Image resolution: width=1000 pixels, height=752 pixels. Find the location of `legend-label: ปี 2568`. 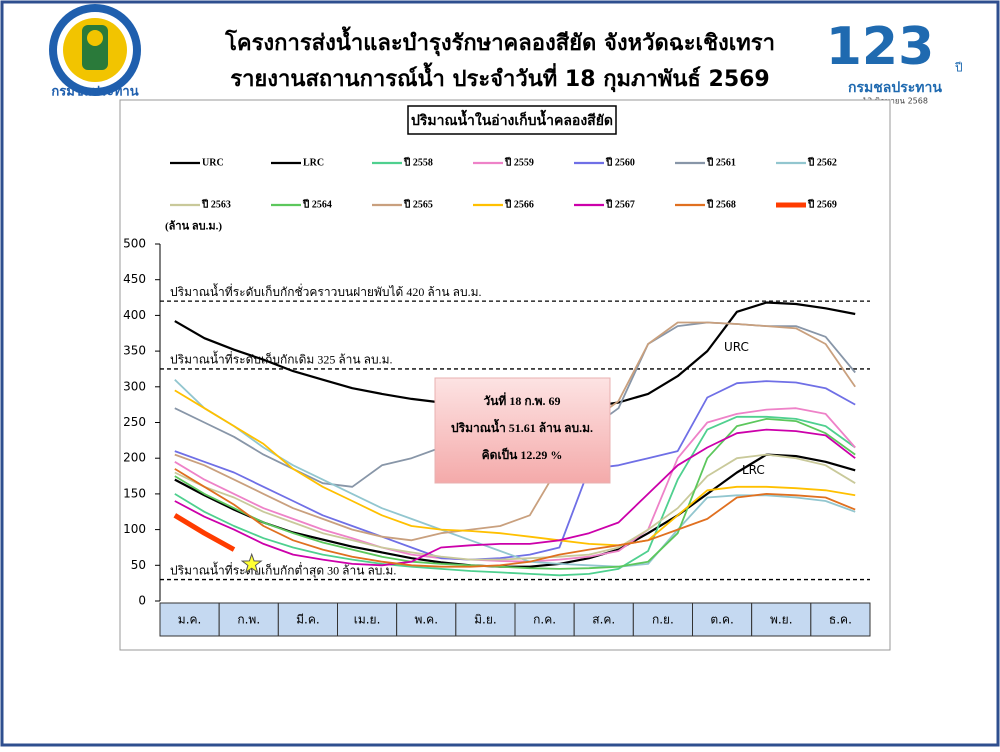

legend-label: ปี 2568 is located at coordinates (720, 204).